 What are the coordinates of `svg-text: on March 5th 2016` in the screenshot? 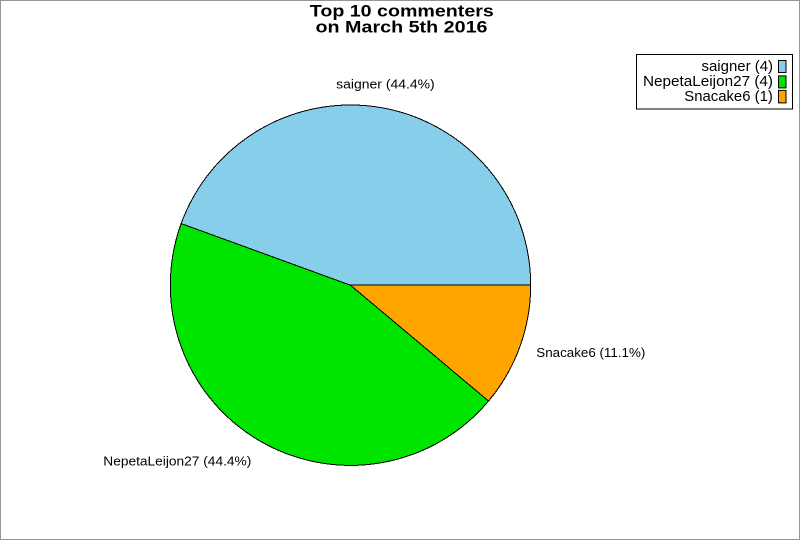 It's located at (402, 27).